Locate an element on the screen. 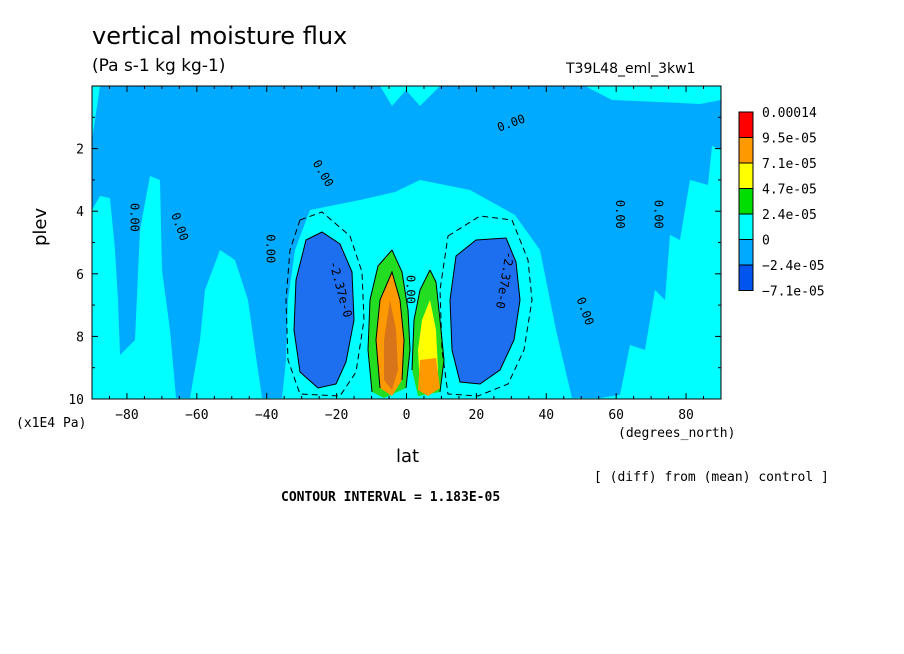 Image resolution: width=904 pixels, height=654 pixels. x-tick-label: −40 is located at coordinates (266, 415).